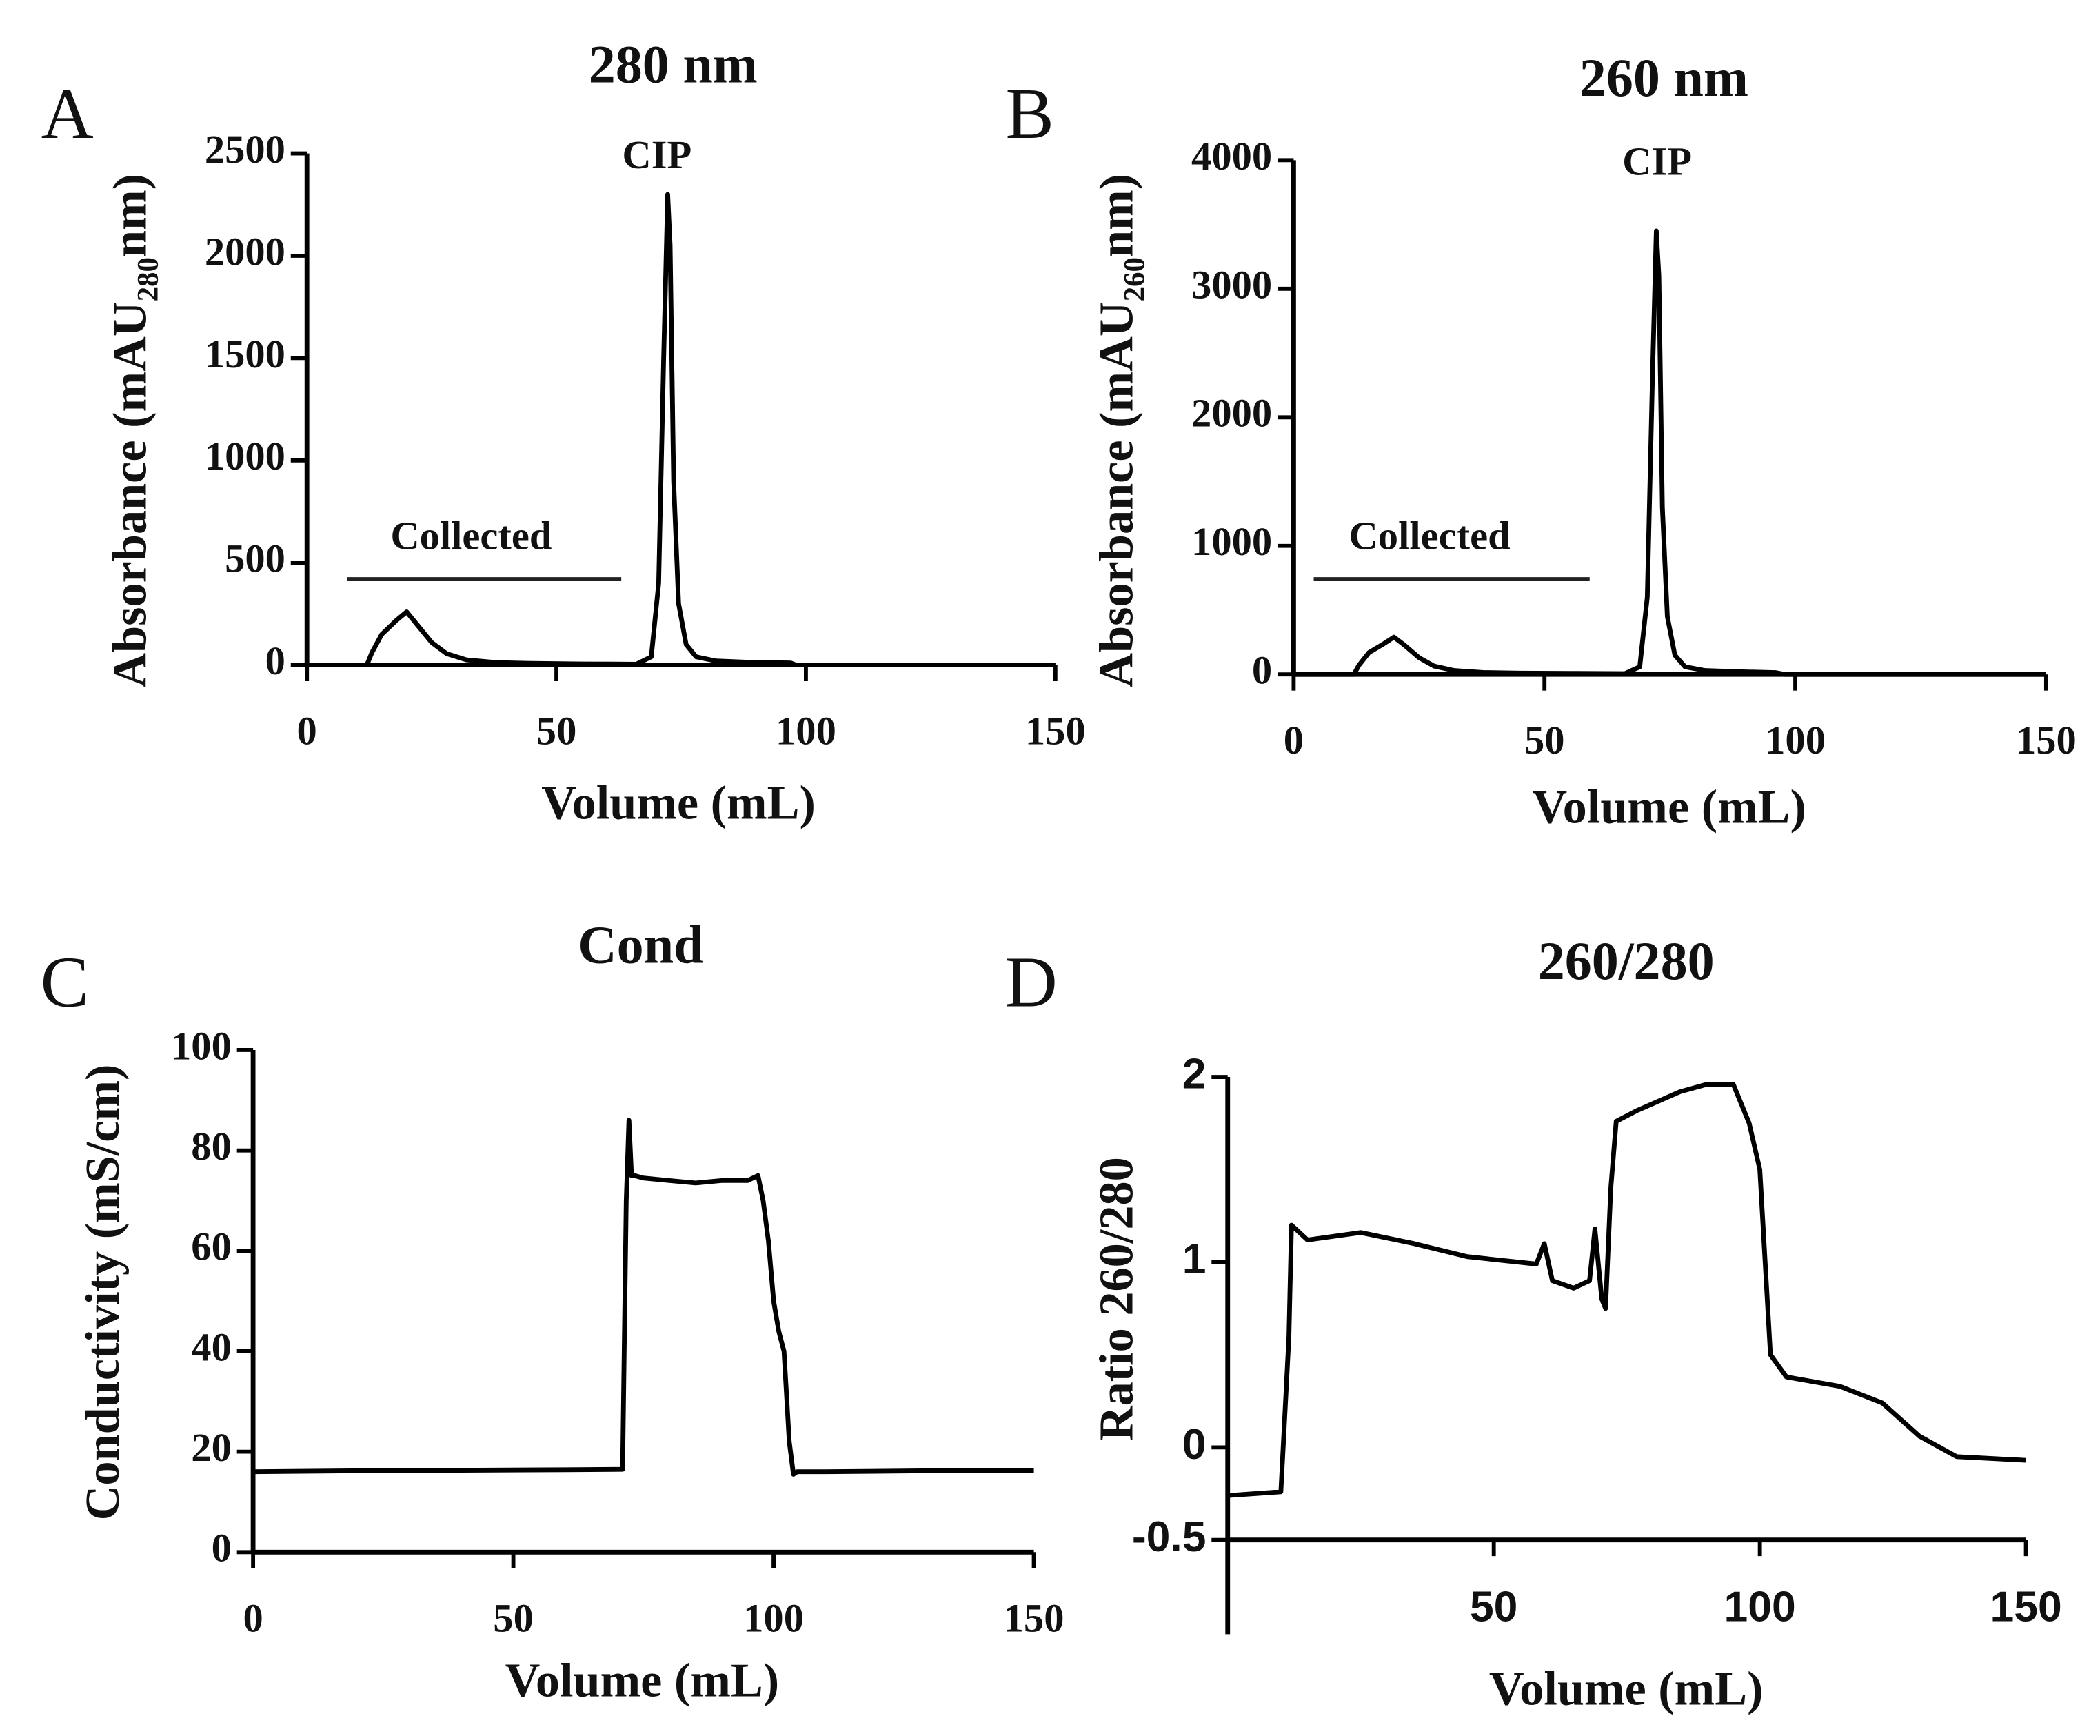  What do you see at coordinates (1231, 284) in the screenshot?
I see `y-tick-label: 3000` at bounding box center [1231, 284].